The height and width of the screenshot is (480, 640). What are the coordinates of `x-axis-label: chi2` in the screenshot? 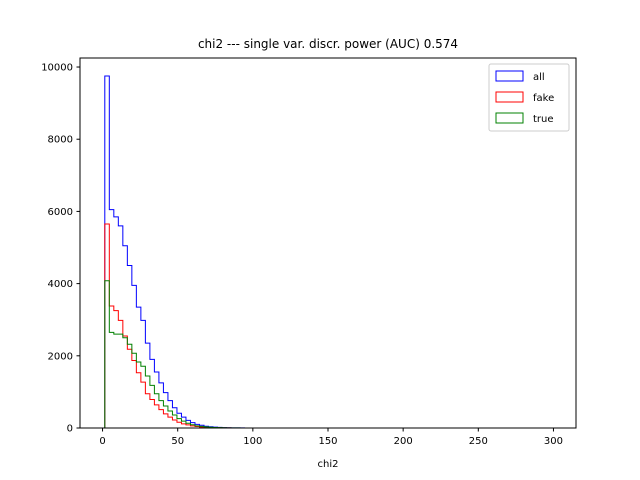 It's located at (328, 464).